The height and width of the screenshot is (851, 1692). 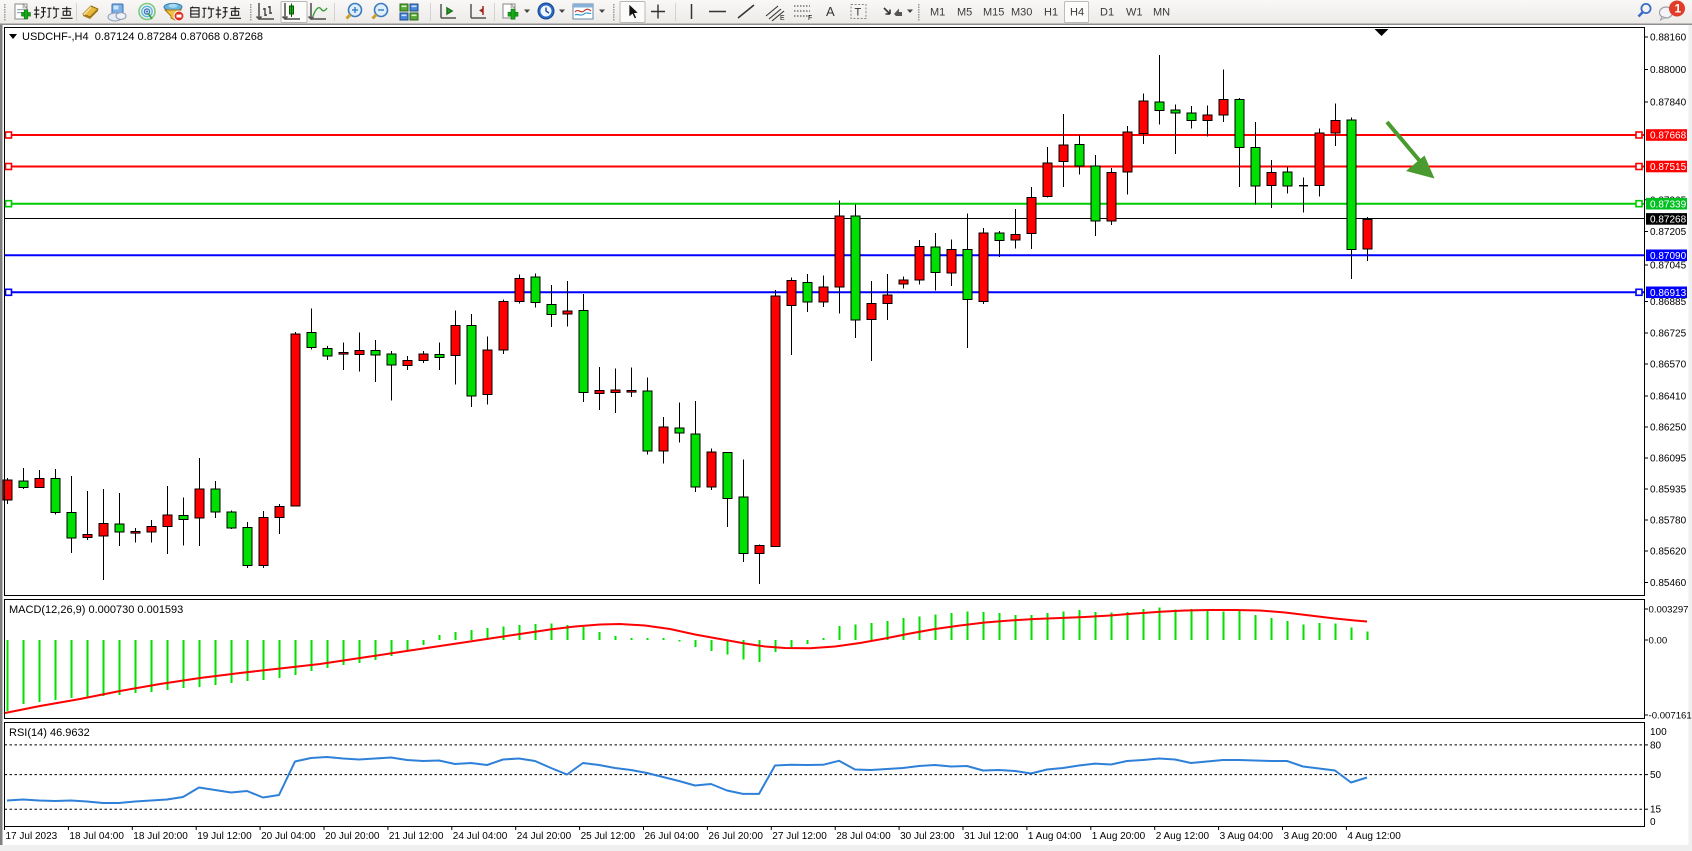 What do you see at coordinates (1668, 428) in the screenshot?
I see `svg-text: 0.86250` at bounding box center [1668, 428].